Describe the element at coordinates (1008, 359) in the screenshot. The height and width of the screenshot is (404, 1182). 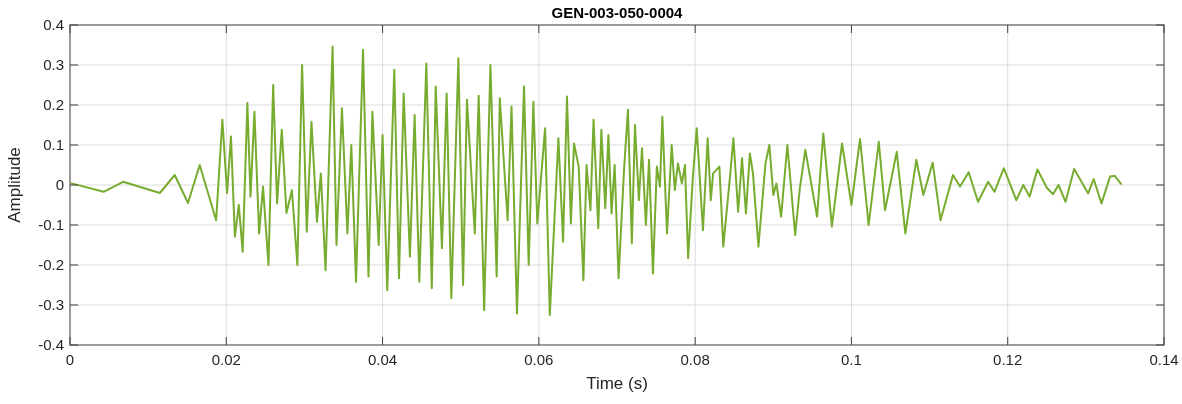
I see `x-tick-label: 0.12` at that location.